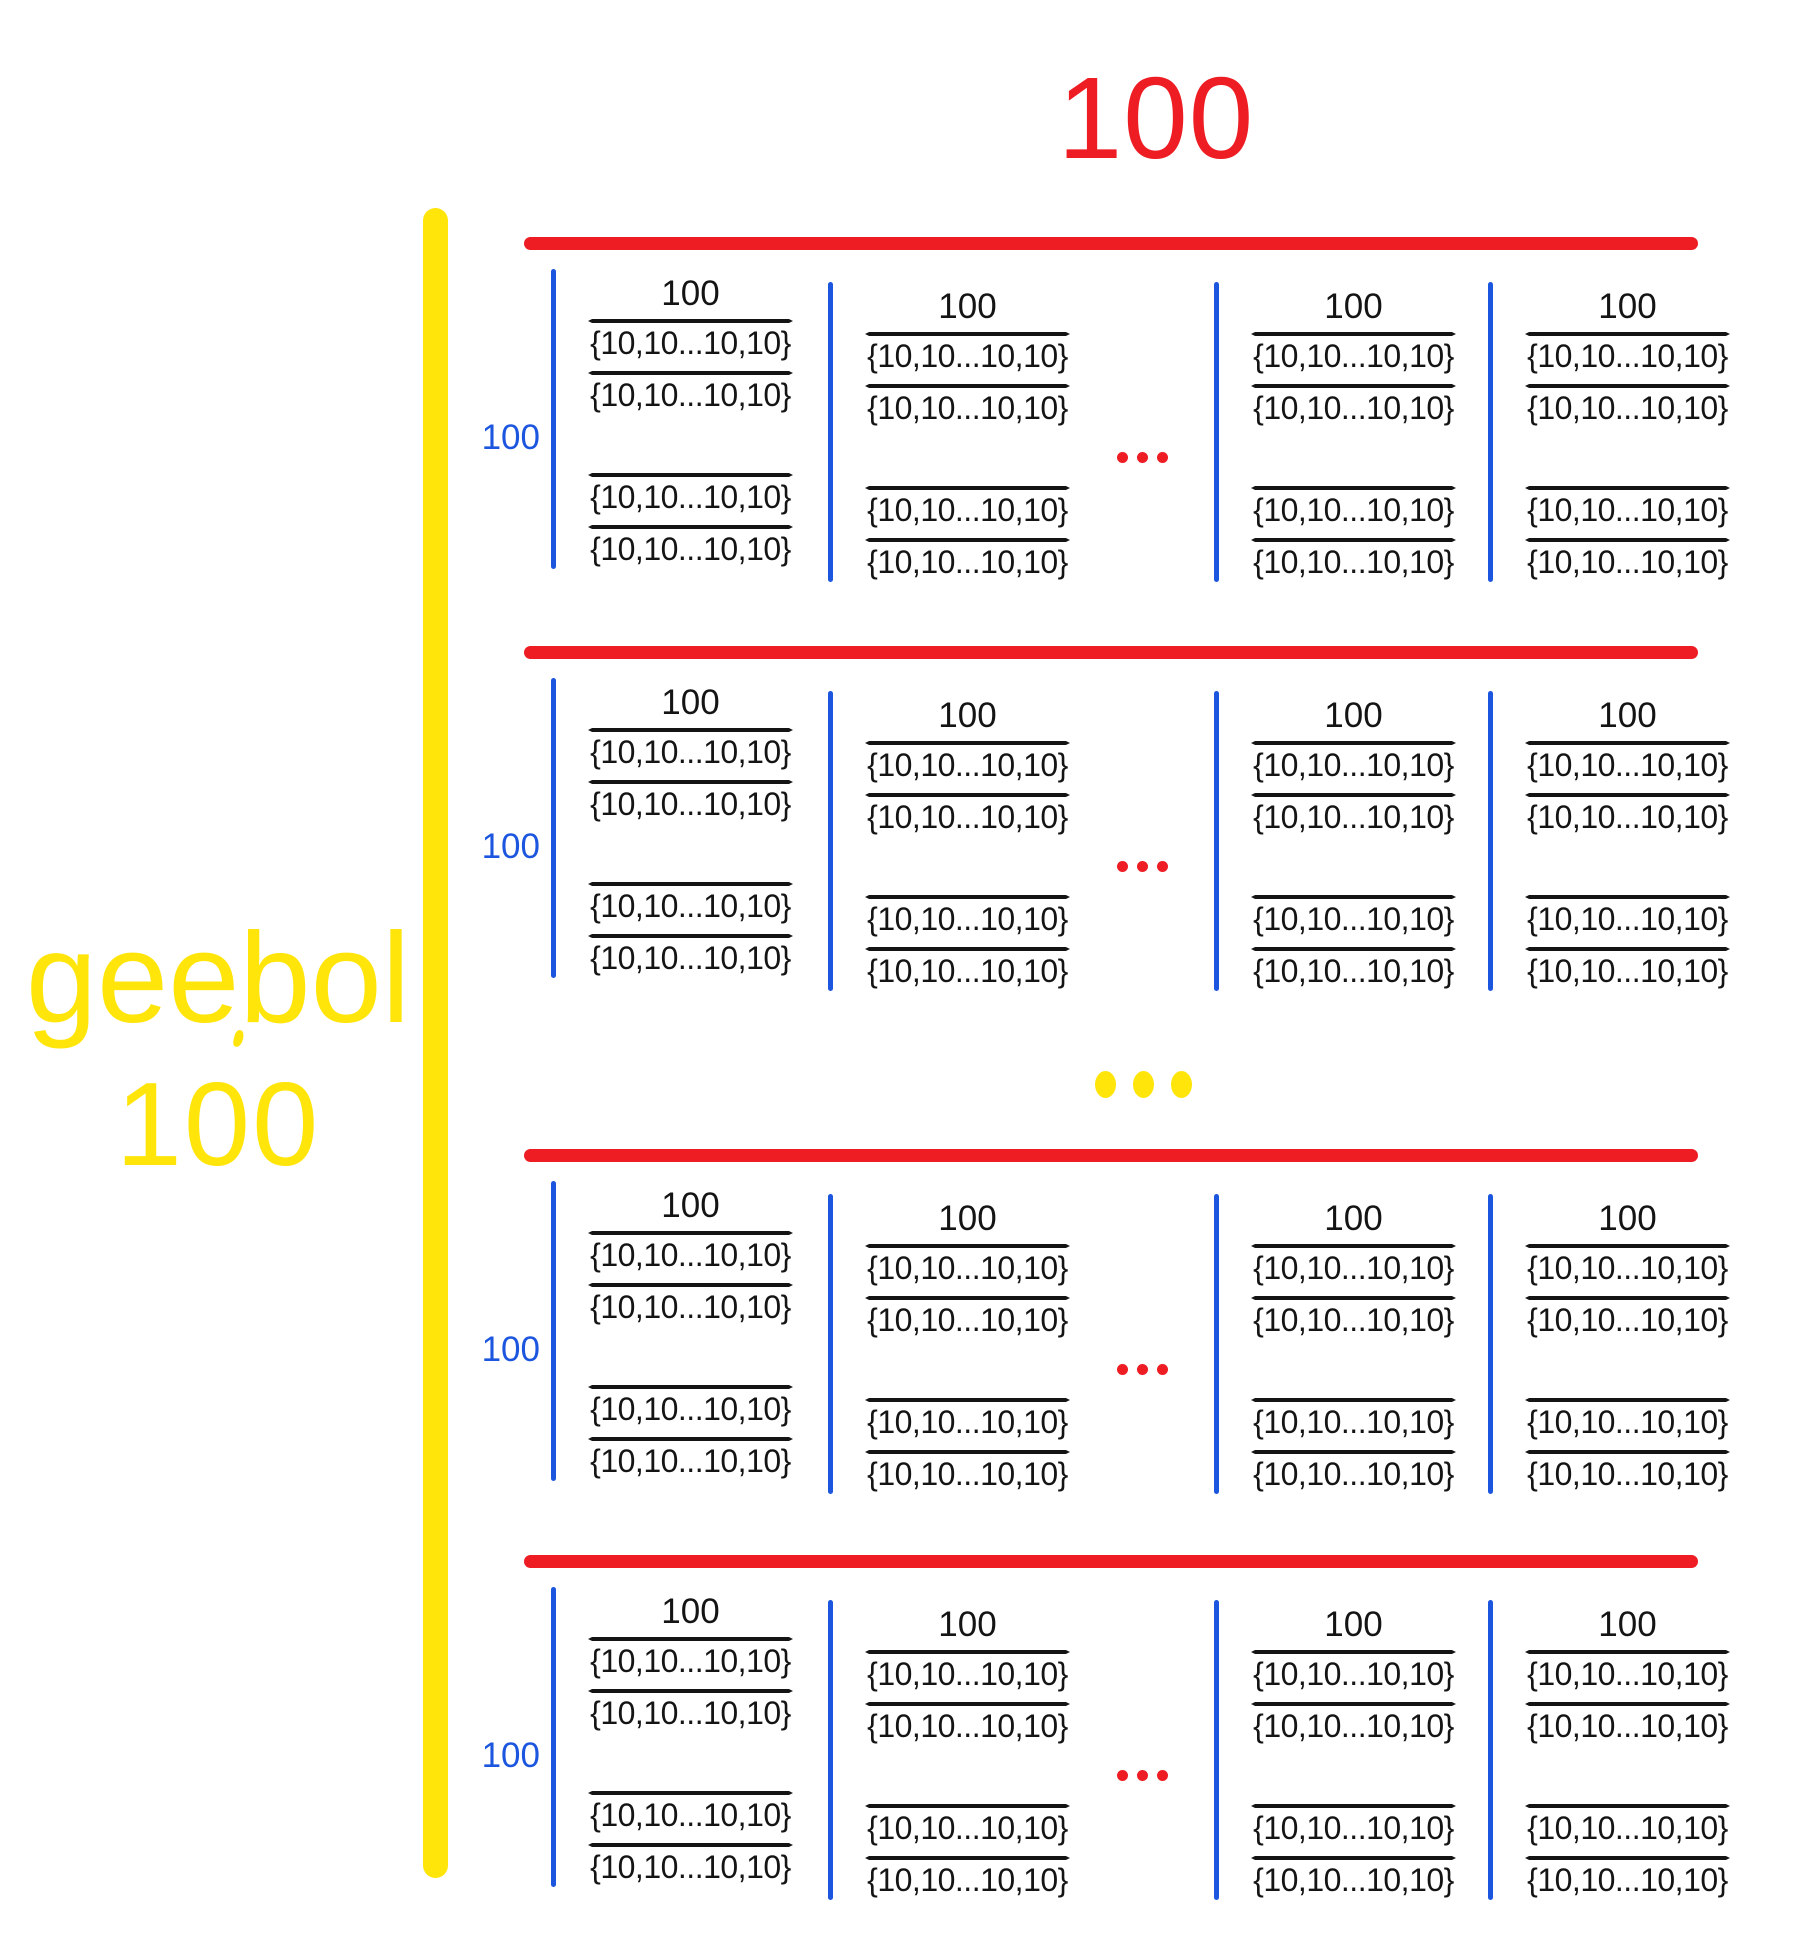 This screenshot has width=1800, height=1944. What do you see at coordinates (1142, 457) in the screenshot?
I see `between-groups-ellipsis-icon` at bounding box center [1142, 457].